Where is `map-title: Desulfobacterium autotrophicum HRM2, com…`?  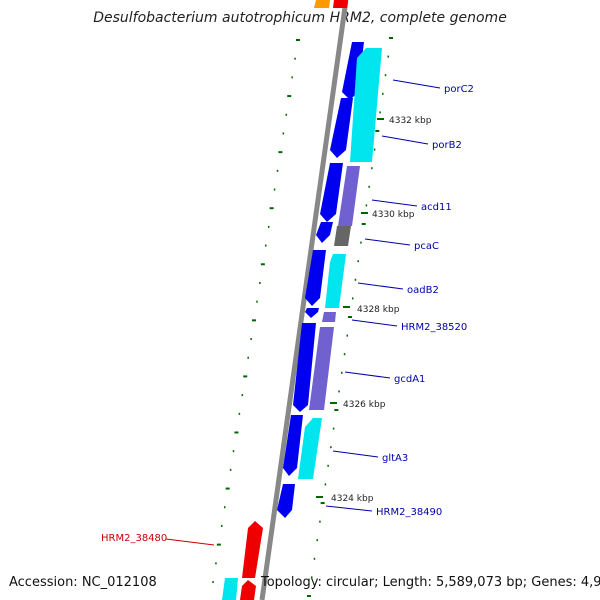 map-title: Desulfobacterium autotrophicum HRM2, com… is located at coordinates (300, 18).